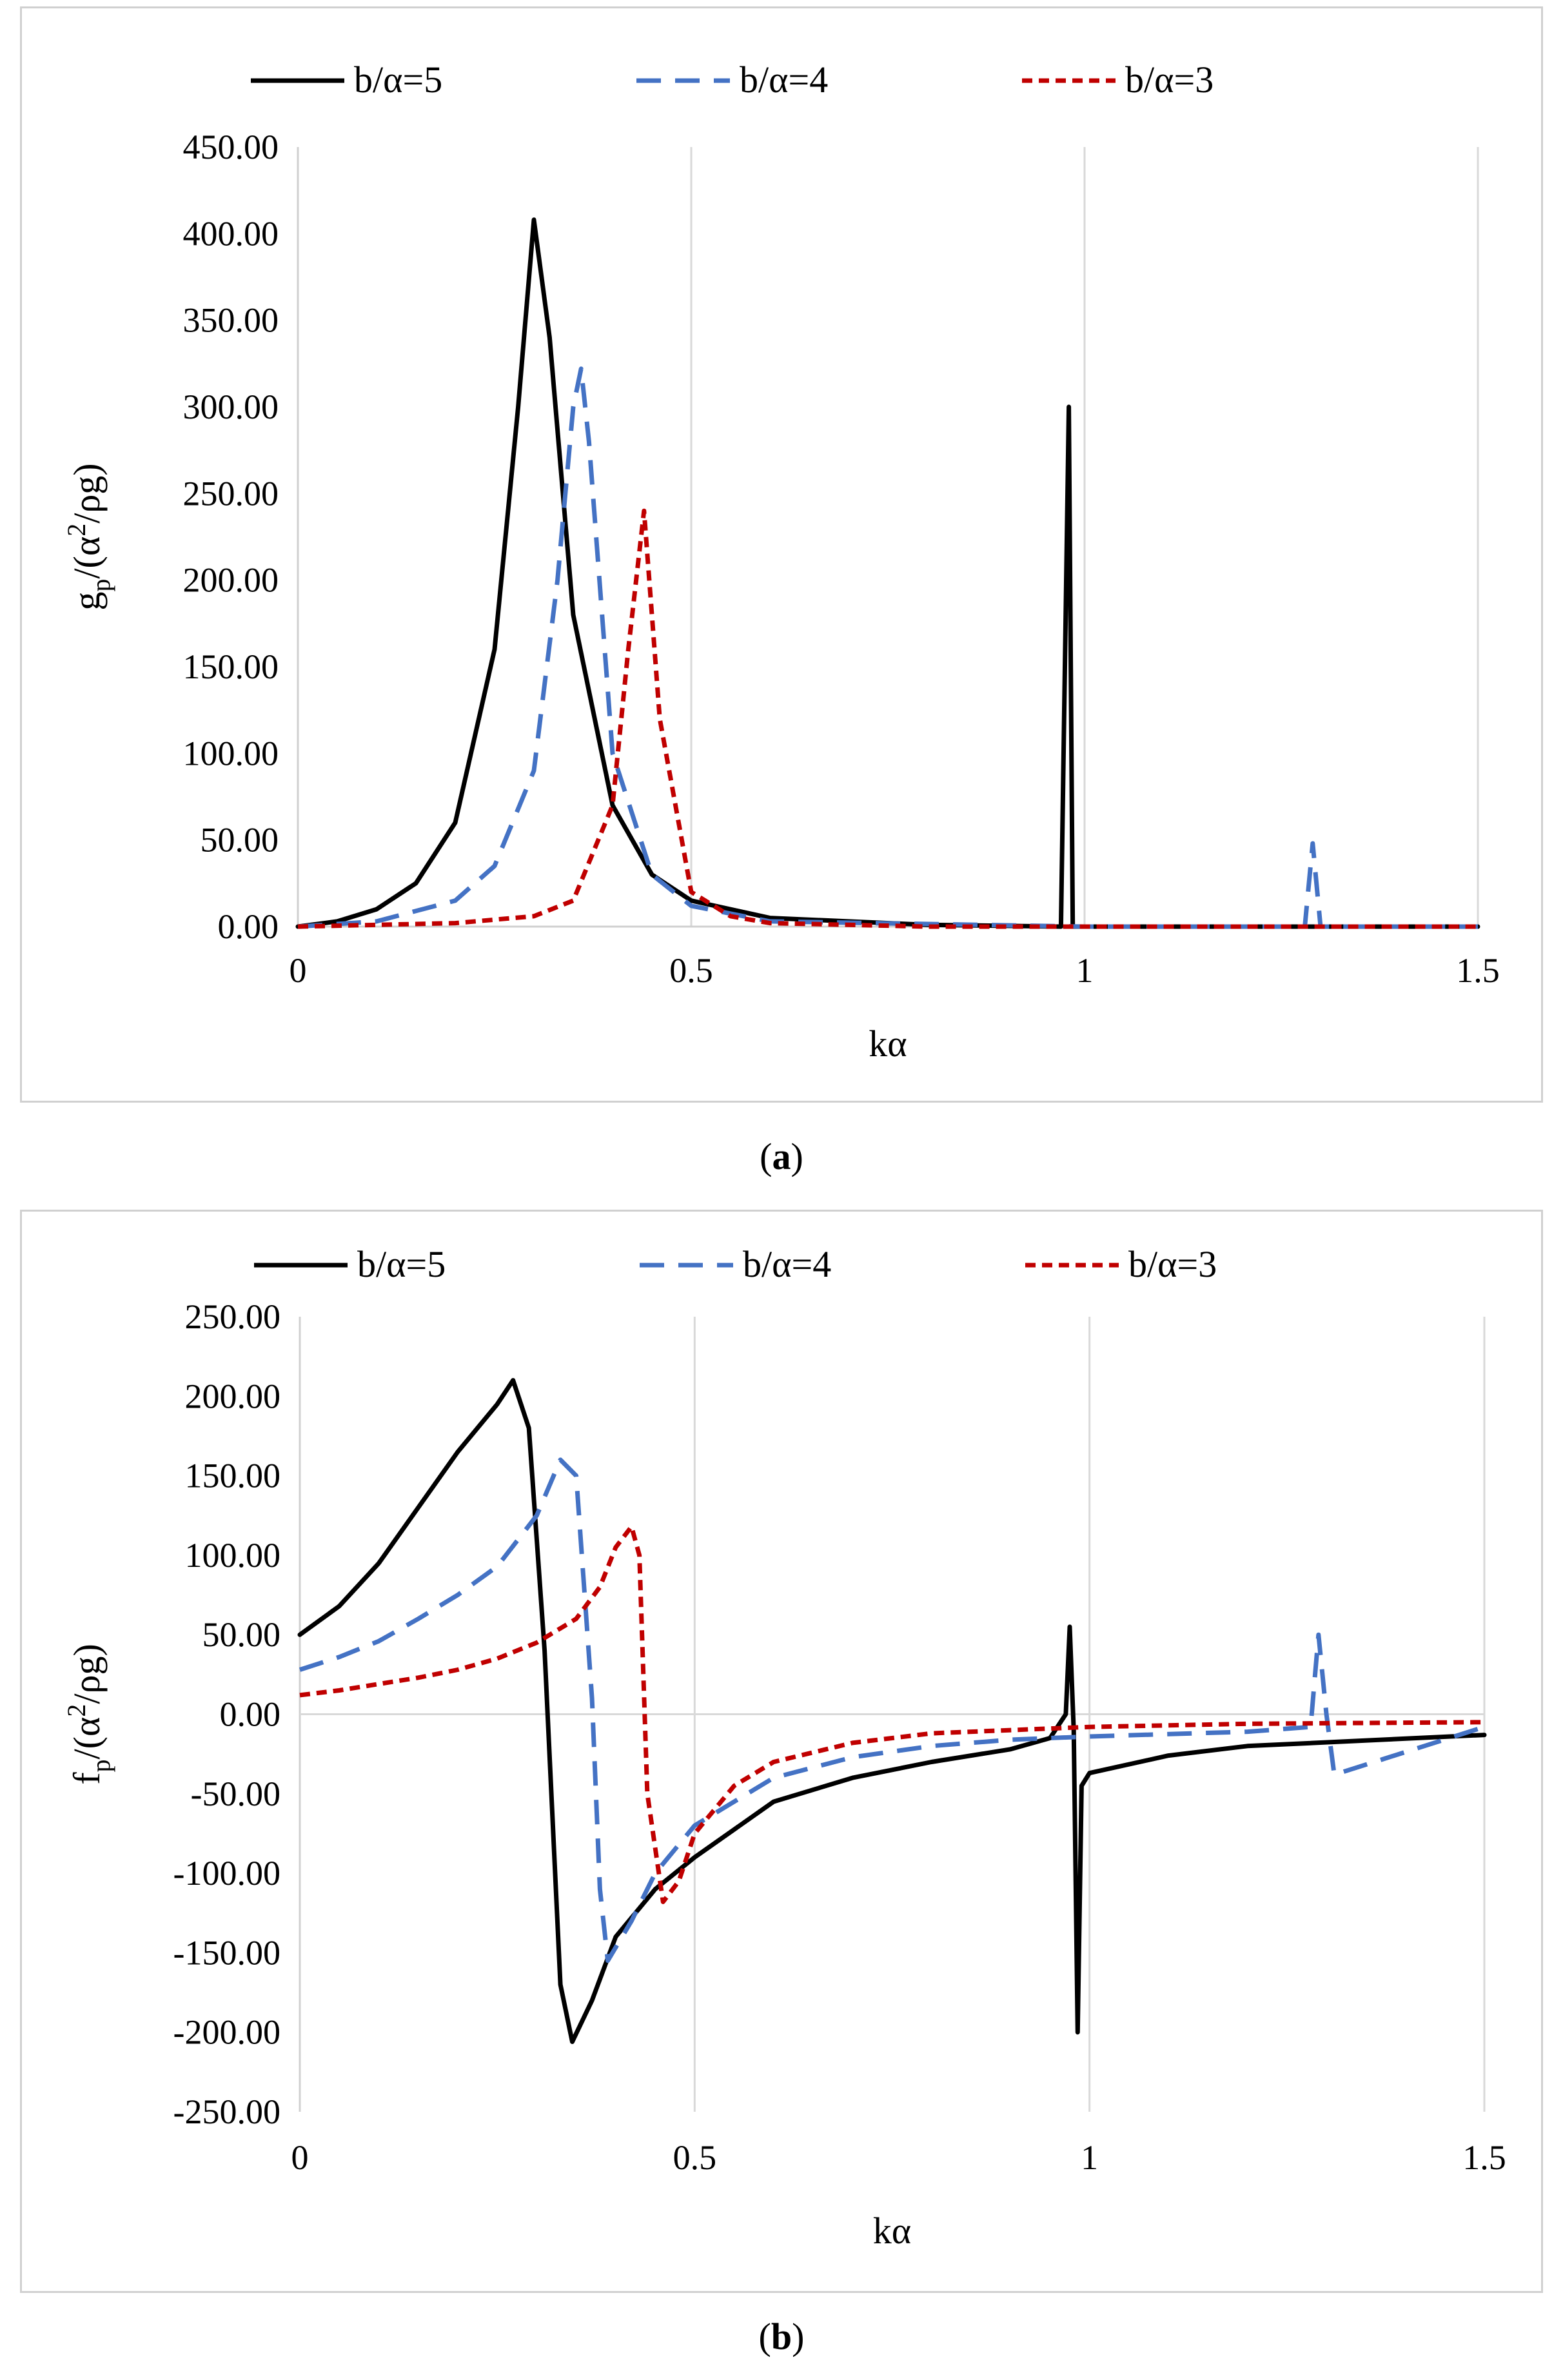 This screenshot has height=2380, width=1563. Describe the element at coordinates (235, 1794) in the screenshot. I see `y-tick-label: -50.00` at that location.